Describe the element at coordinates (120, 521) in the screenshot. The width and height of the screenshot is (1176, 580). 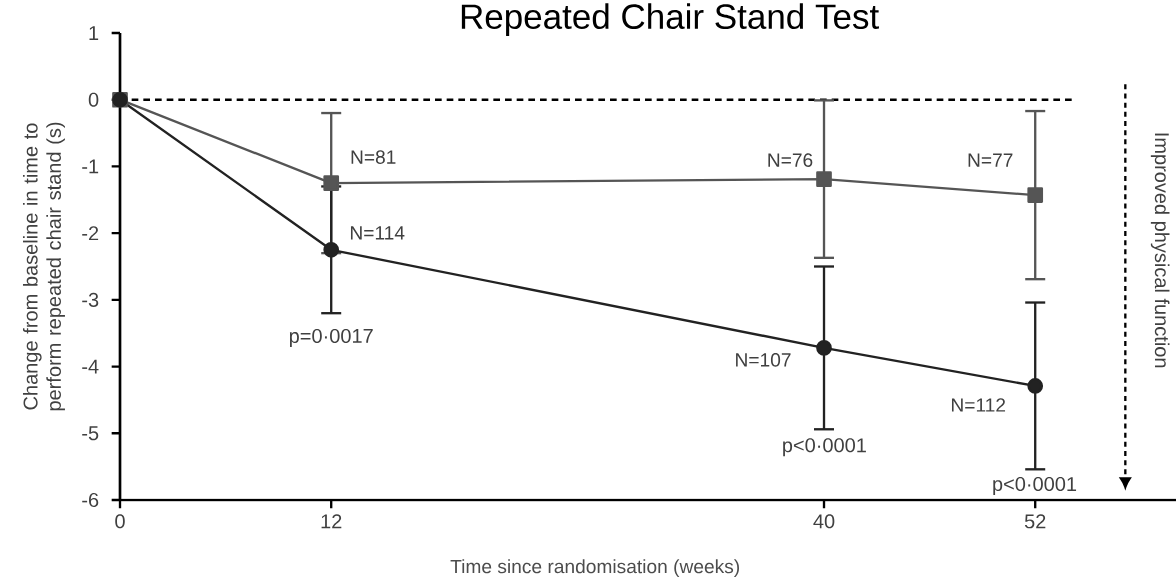
I see `x-tick-label: 0` at that location.